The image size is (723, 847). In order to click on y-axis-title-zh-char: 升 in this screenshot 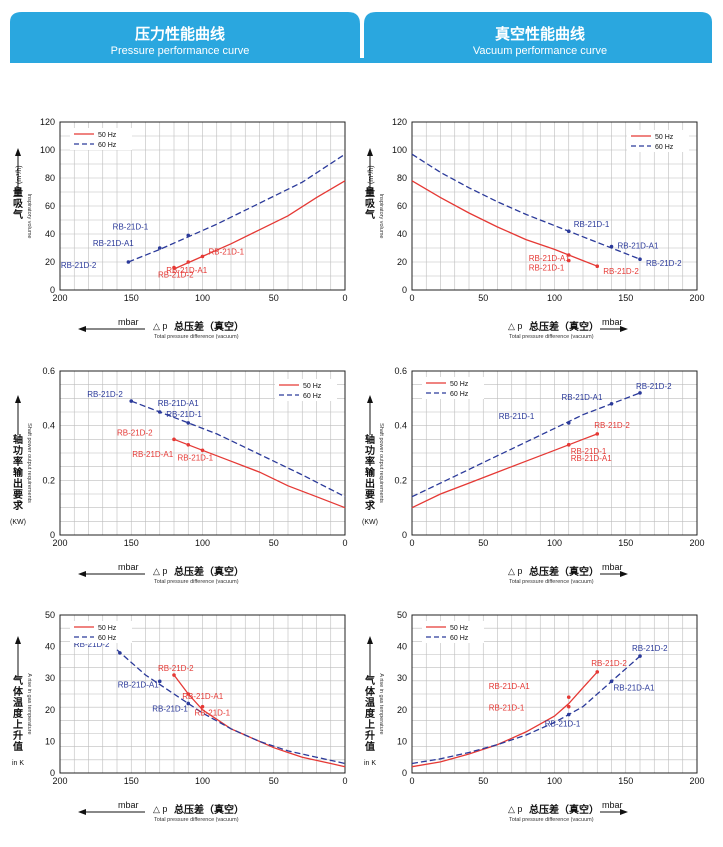, I will do `click(370, 735)`.